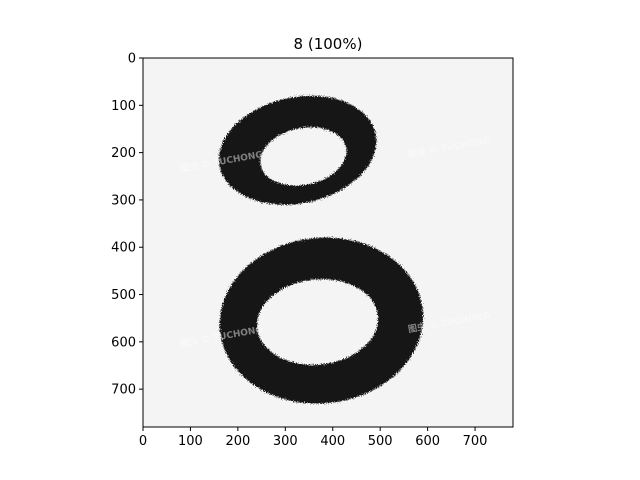  I want to click on y-tick-label: 700, so click(123, 390).